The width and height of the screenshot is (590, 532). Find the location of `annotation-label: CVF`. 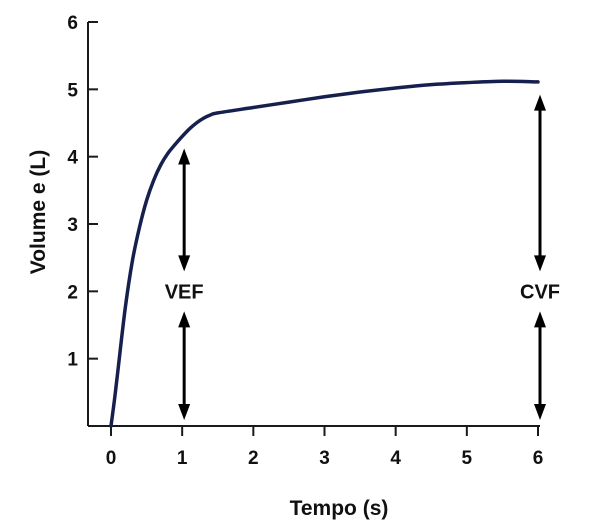

annotation-label: CVF is located at coordinates (540, 292).